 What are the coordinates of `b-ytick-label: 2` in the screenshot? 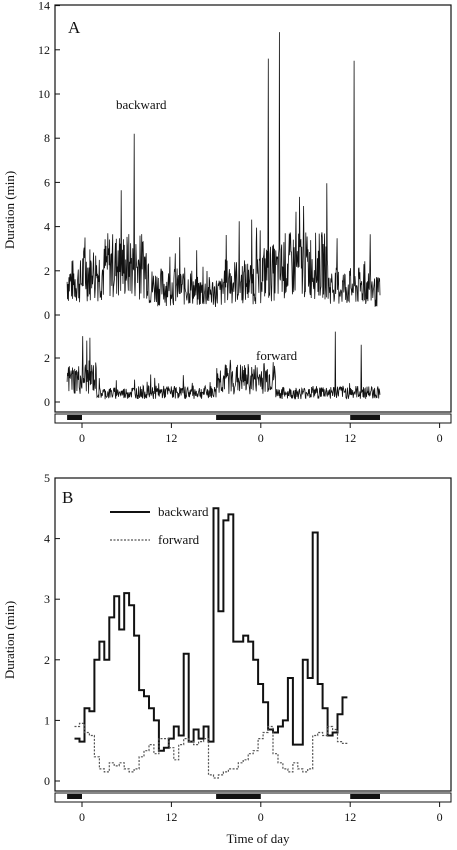 It's located at (47, 660).